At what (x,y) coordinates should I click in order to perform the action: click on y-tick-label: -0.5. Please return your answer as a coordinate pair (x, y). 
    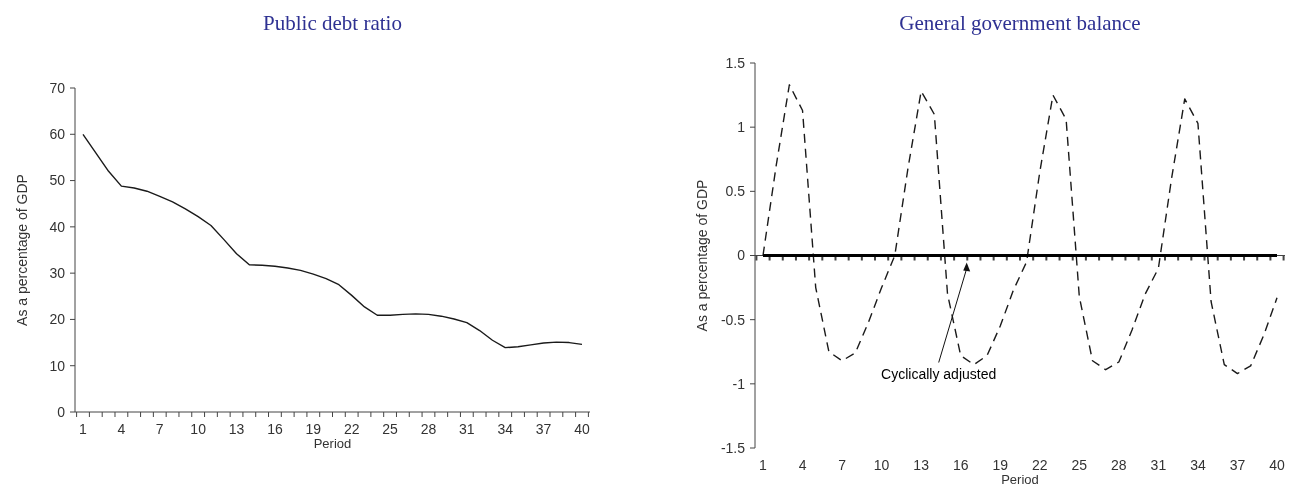
    Looking at the image, I should click on (733, 319).